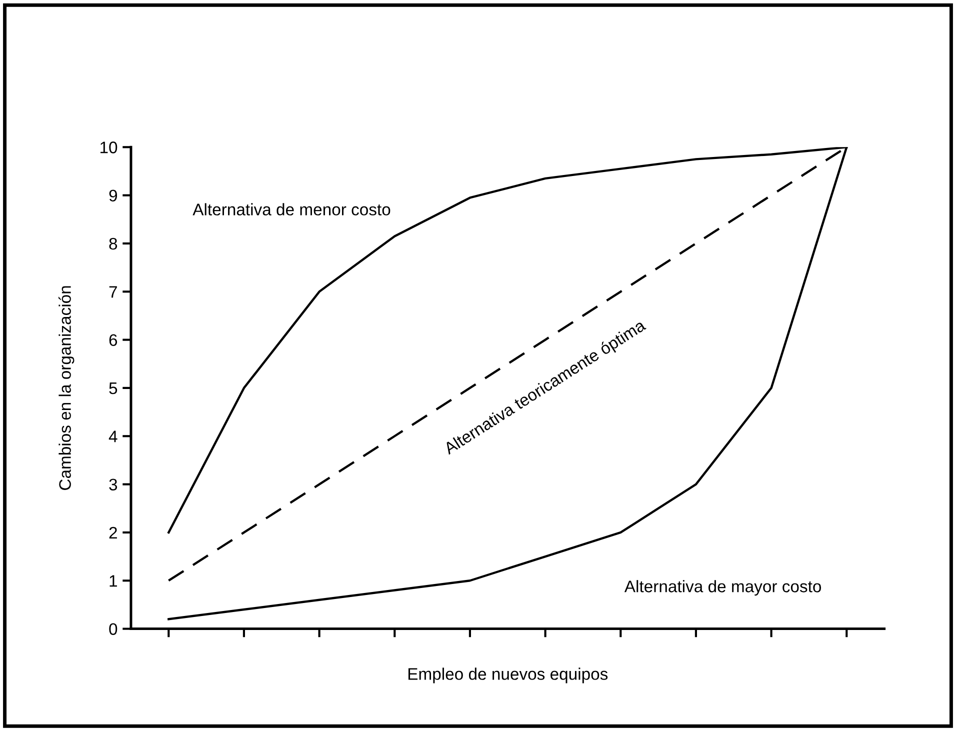 The image size is (956, 732). I want to click on y-tick-label: 9, so click(113, 196).